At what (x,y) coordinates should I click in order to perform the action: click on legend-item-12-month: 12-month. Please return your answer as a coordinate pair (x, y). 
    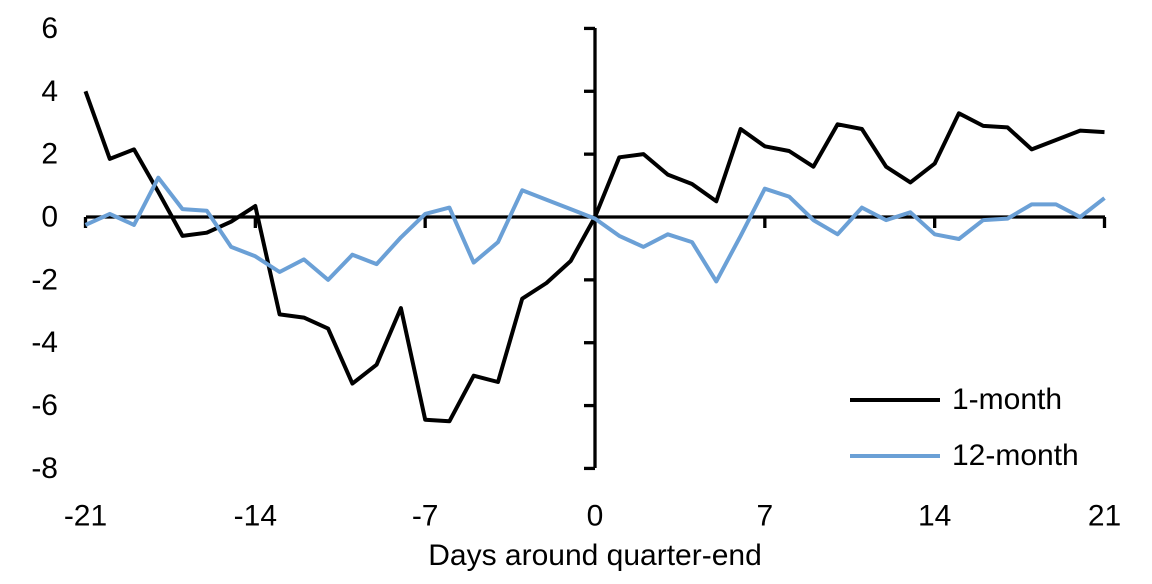
    Looking at the image, I should click on (964, 456).